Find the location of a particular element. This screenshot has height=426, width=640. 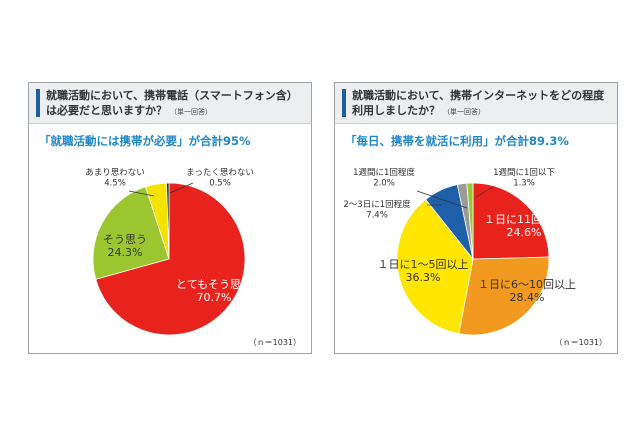

slice-value-label: 36.3% is located at coordinates (423, 277).